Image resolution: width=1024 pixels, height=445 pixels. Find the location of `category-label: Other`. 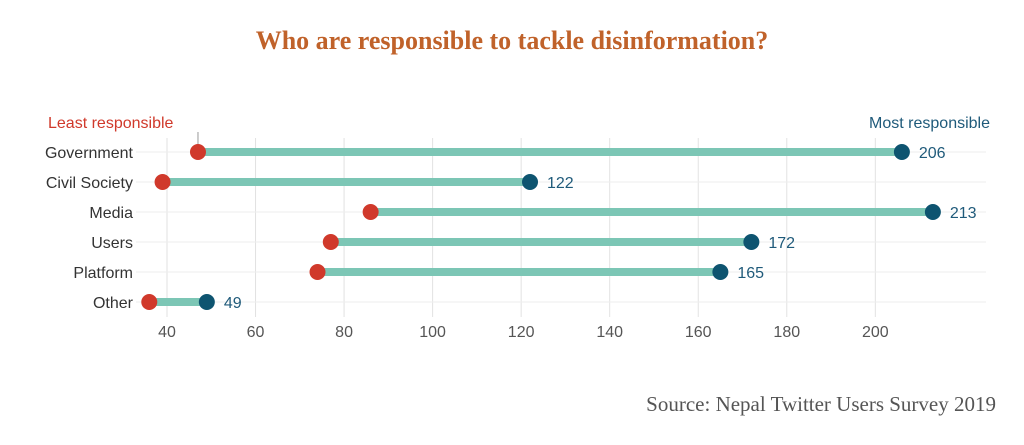

category-label: Other is located at coordinates (113, 303).